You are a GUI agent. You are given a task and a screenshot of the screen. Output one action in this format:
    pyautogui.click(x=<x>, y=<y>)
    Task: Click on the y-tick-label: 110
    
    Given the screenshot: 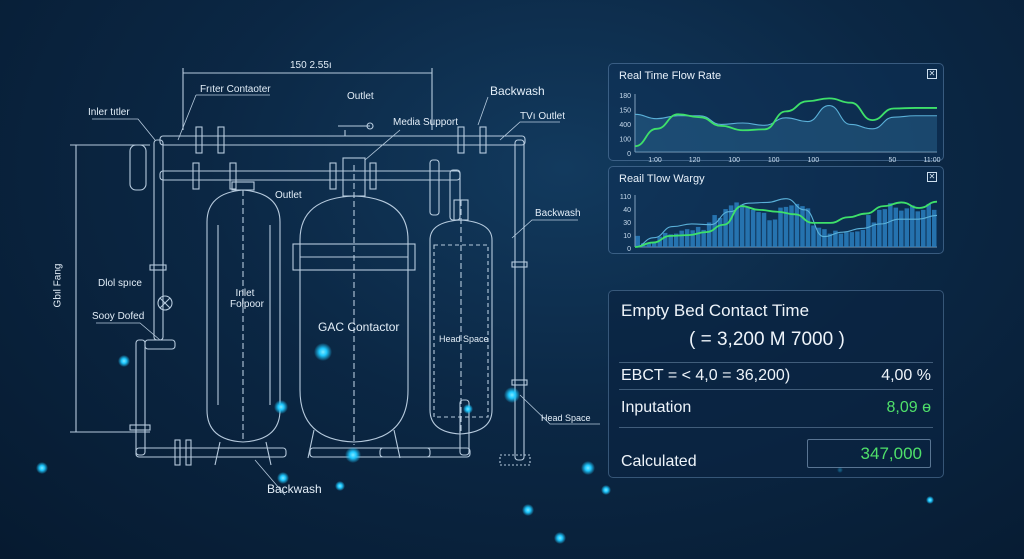 What is the action you would take?
    pyautogui.click(x=625, y=197)
    